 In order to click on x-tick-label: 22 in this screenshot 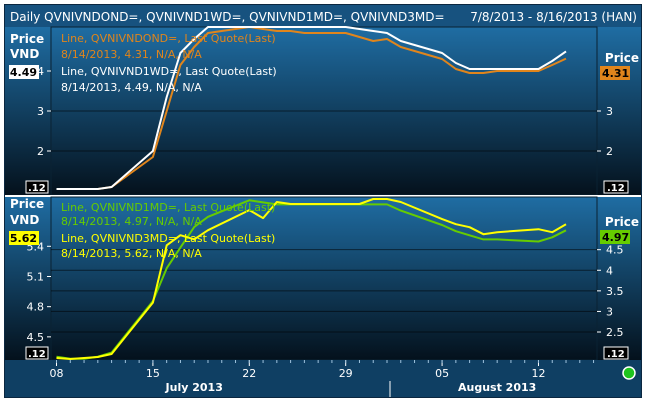, I will do `click(249, 373)`.